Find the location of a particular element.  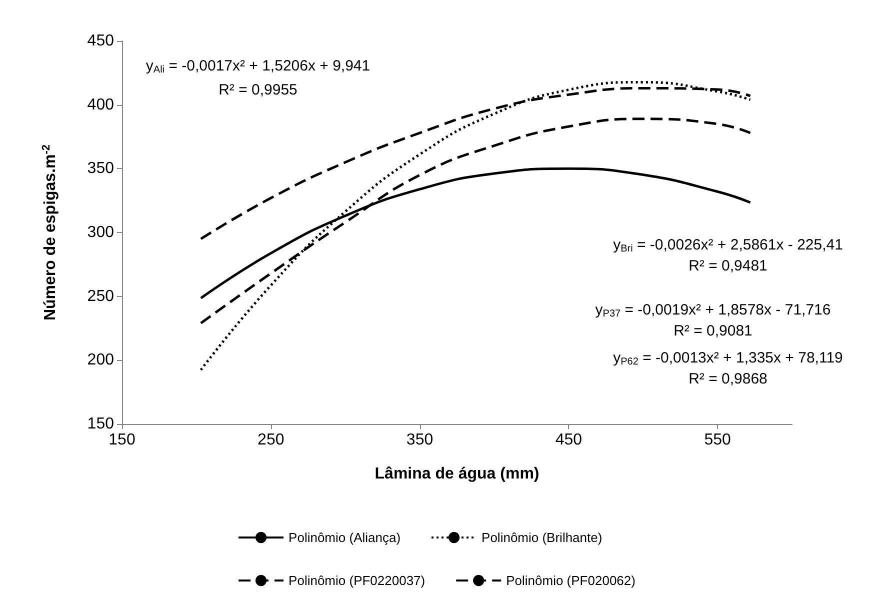

x-tick-label: 450 is located at coordinates (568, 440).